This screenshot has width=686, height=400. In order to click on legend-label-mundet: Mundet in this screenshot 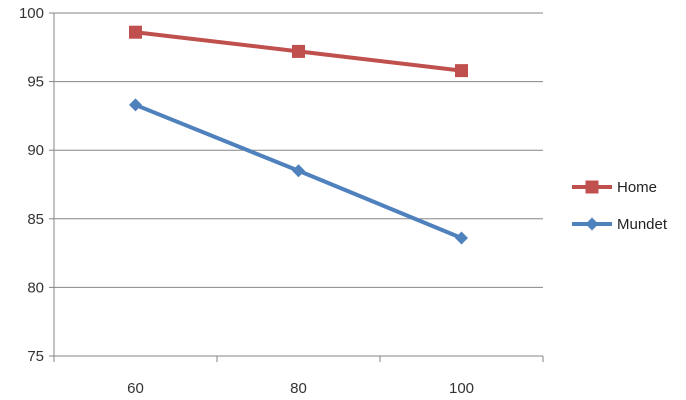, I will do `click(642, 224)`.